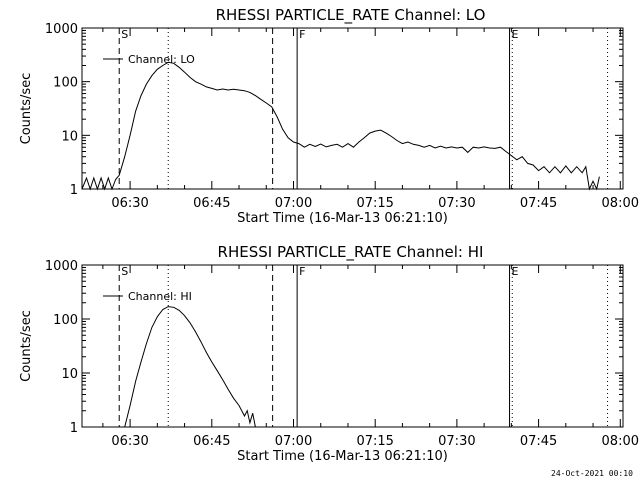  What do you see at coordinates (190, 367) in the screenshot?
I see `series-line` at bounding box center [190, 367].